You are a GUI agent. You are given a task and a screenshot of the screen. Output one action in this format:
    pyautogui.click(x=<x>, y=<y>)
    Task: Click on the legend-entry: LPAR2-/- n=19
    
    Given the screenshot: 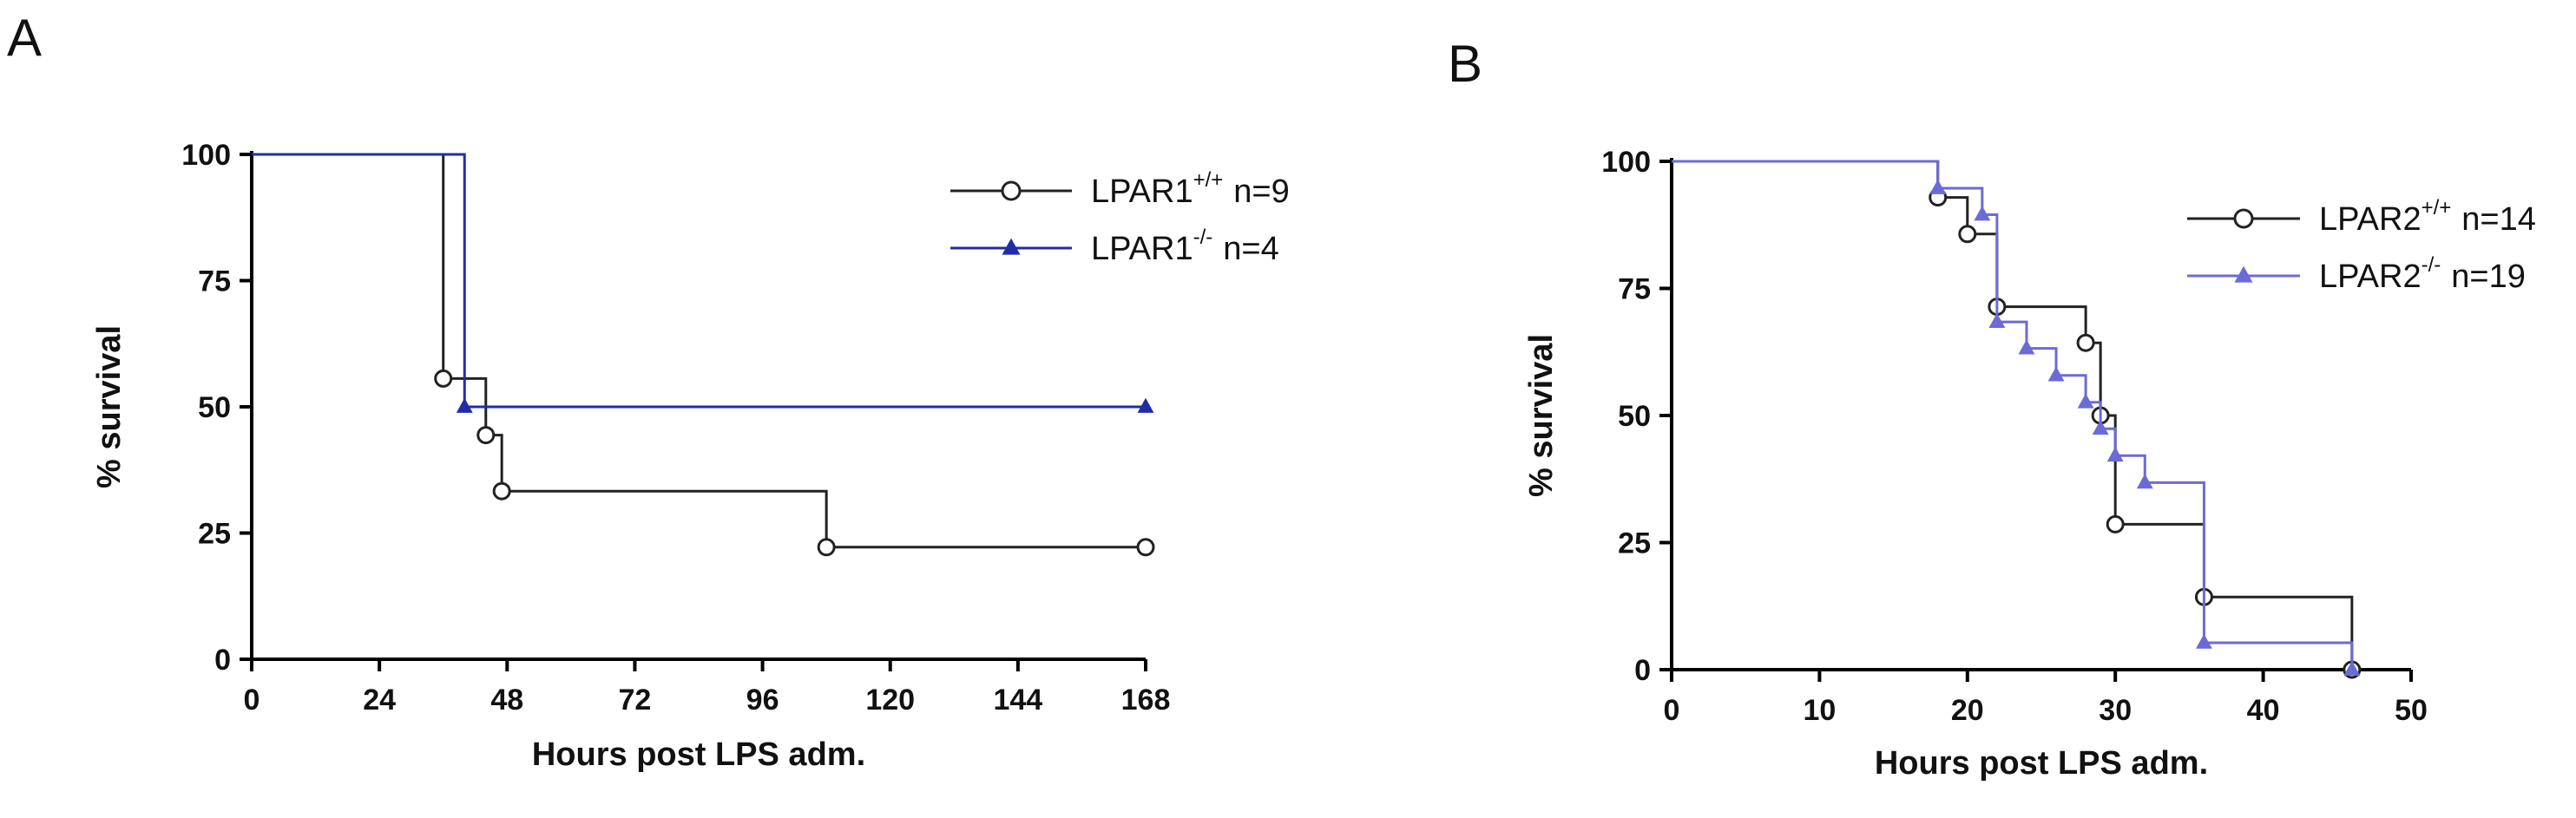 What is the action you would take?
    pyautogui.click(x=2356, y=274)
    